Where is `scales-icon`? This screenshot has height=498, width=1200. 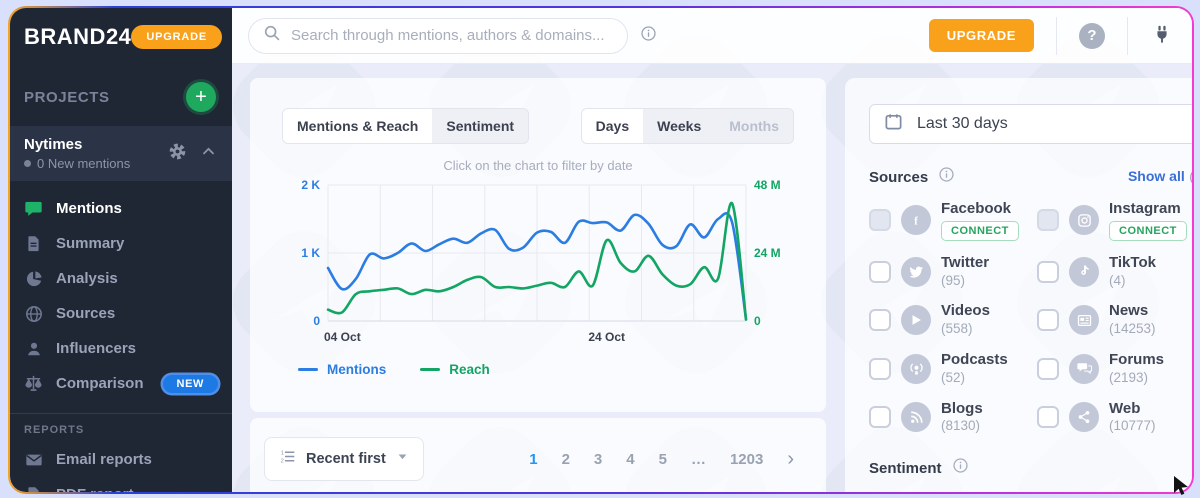
scales-icon is located at coordinates (33, 383).